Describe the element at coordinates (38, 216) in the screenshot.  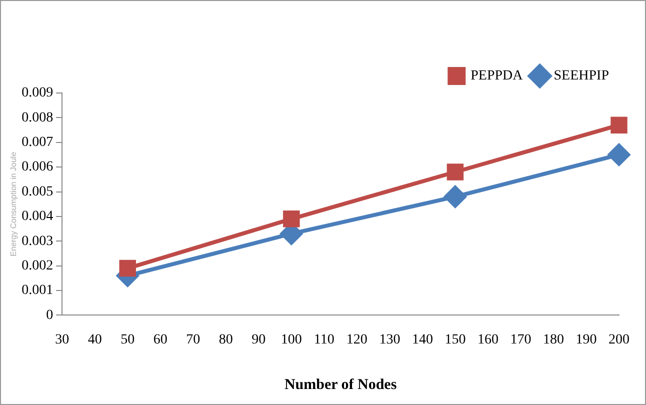
I see `y-tick-label: 0.004` at that location.